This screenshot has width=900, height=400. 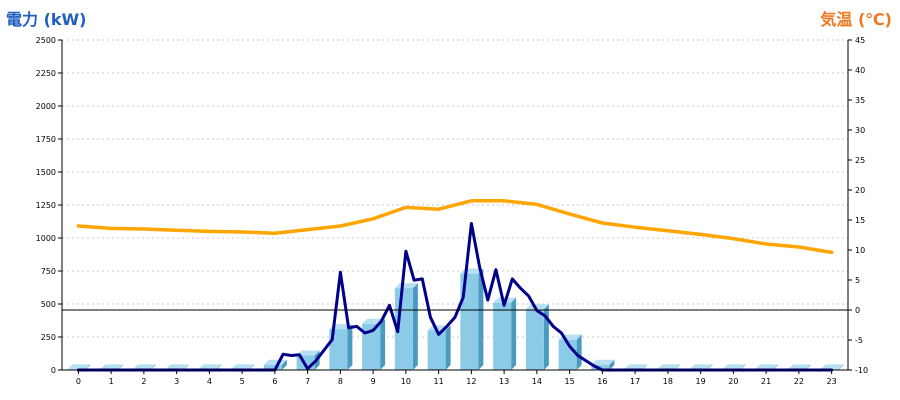 I want to click on x-tick-label: 18, so click(x=668, y=381).